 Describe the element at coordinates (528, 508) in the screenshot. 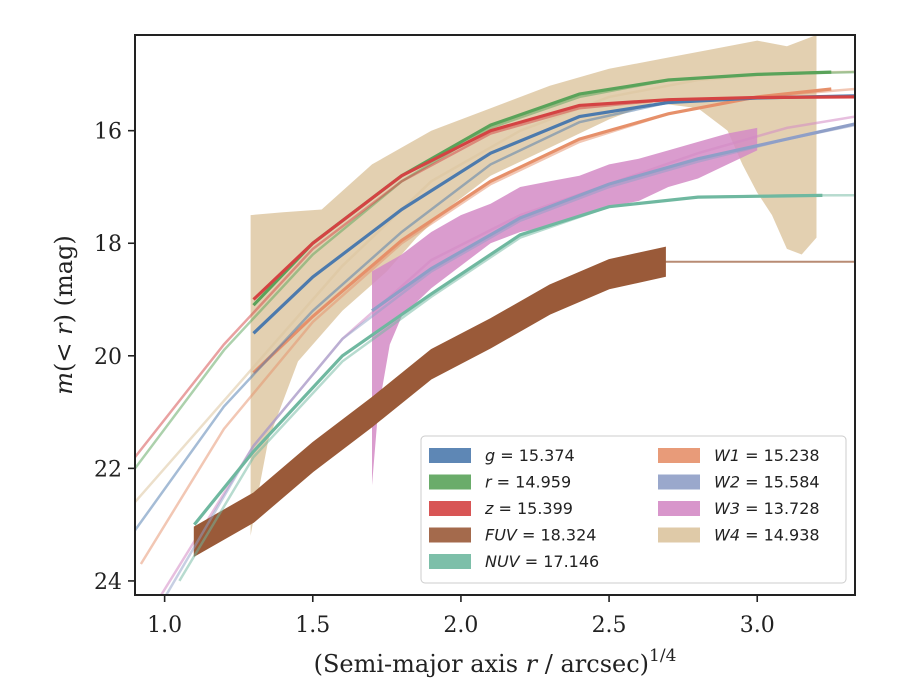

I see `legend-label: z = 15.399` at that location.